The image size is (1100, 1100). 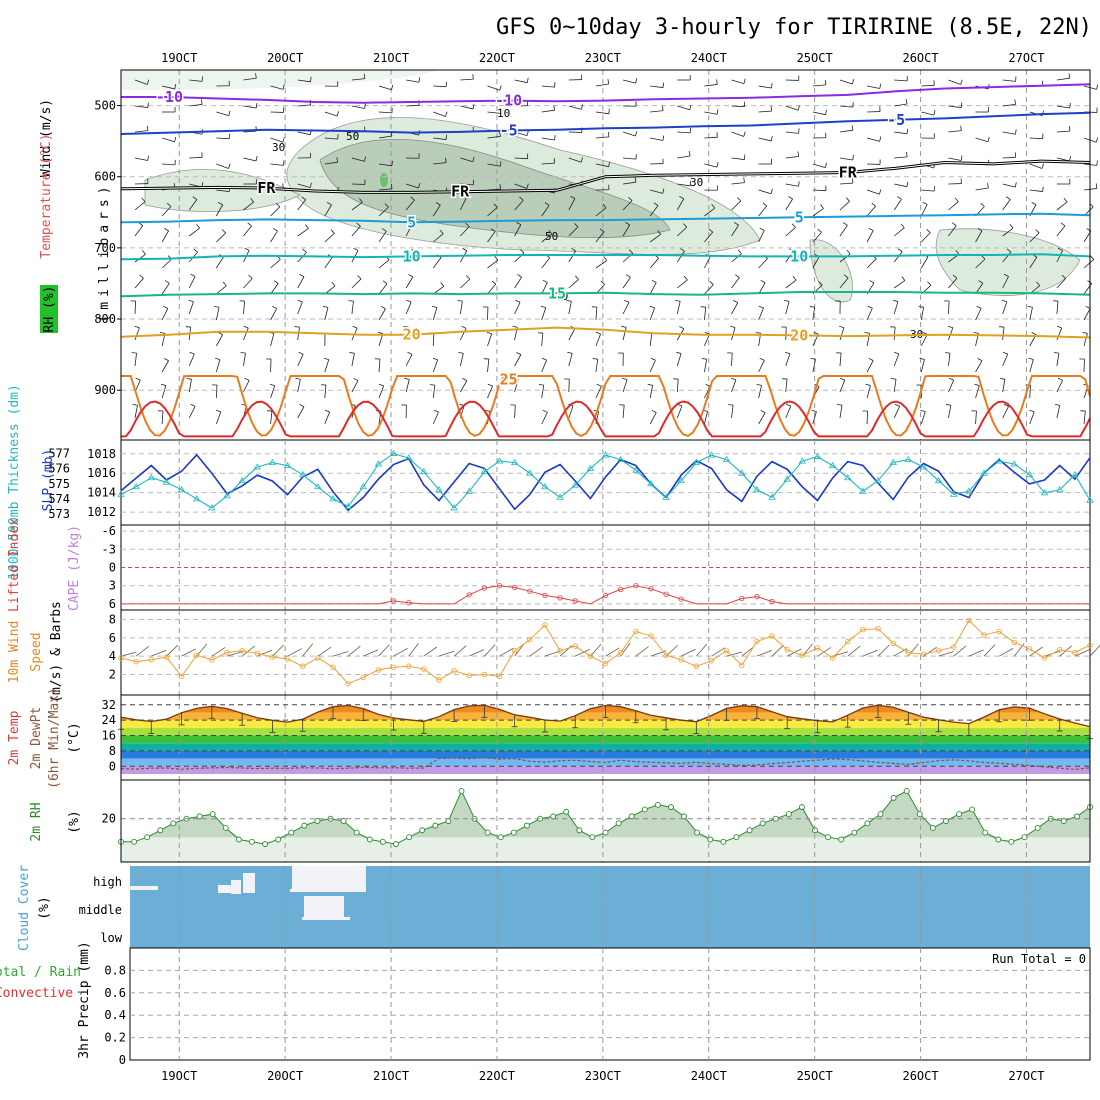 I want to click on date-label-top: 20OCT, so click(x=285, y=58).